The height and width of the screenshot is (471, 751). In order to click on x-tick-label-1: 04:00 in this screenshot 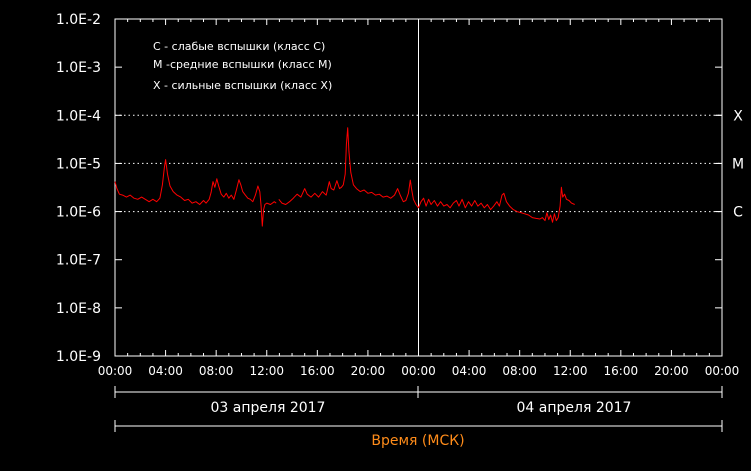, I will do `click(165, 371)`.